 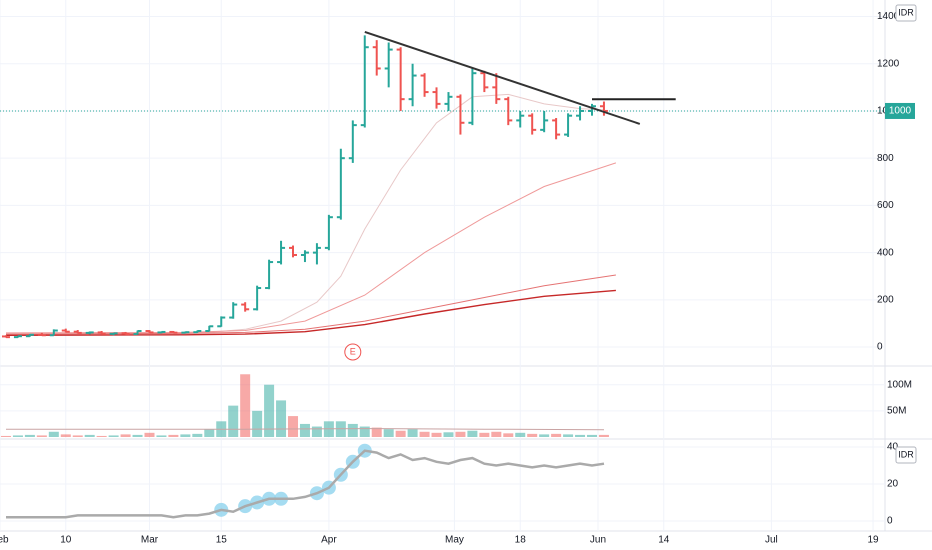 What do you see at coordinates (885, 252) in the screenshot?
I see `y-tick-label: 400` at bounding box center [885, 252].